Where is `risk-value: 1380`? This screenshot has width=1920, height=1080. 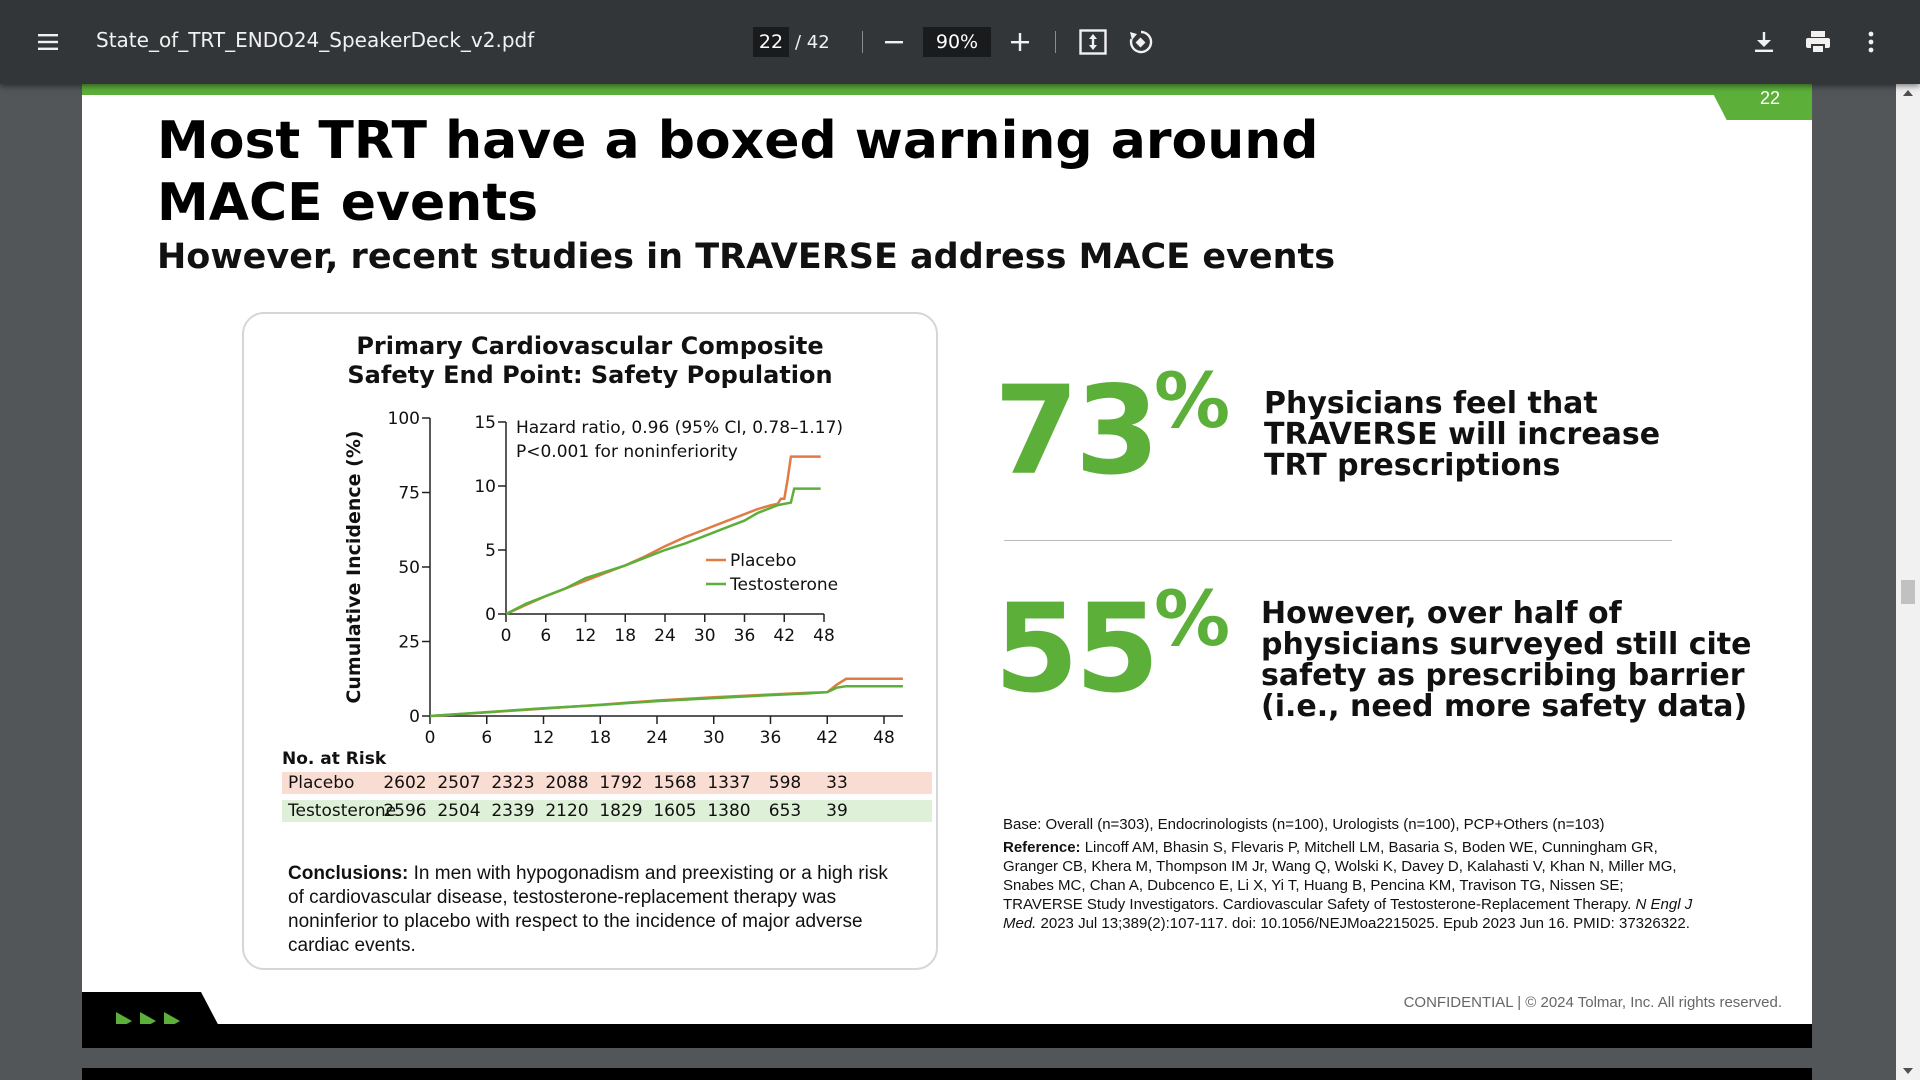
risk-value: 1380 is located at coordinates (729, 811).